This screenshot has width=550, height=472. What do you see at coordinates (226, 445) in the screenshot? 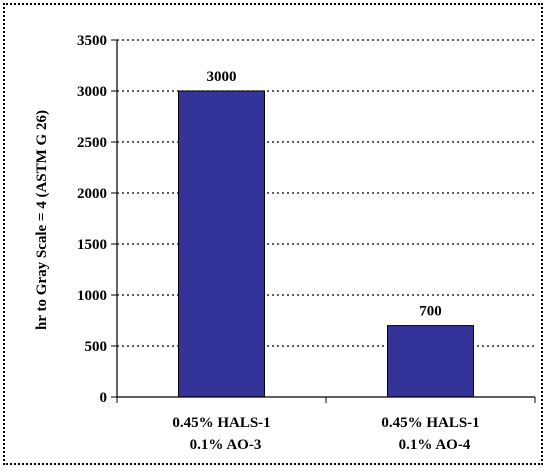
I see `x-tick-label: 0.1% AO-3` at bounding box center [226, 445].